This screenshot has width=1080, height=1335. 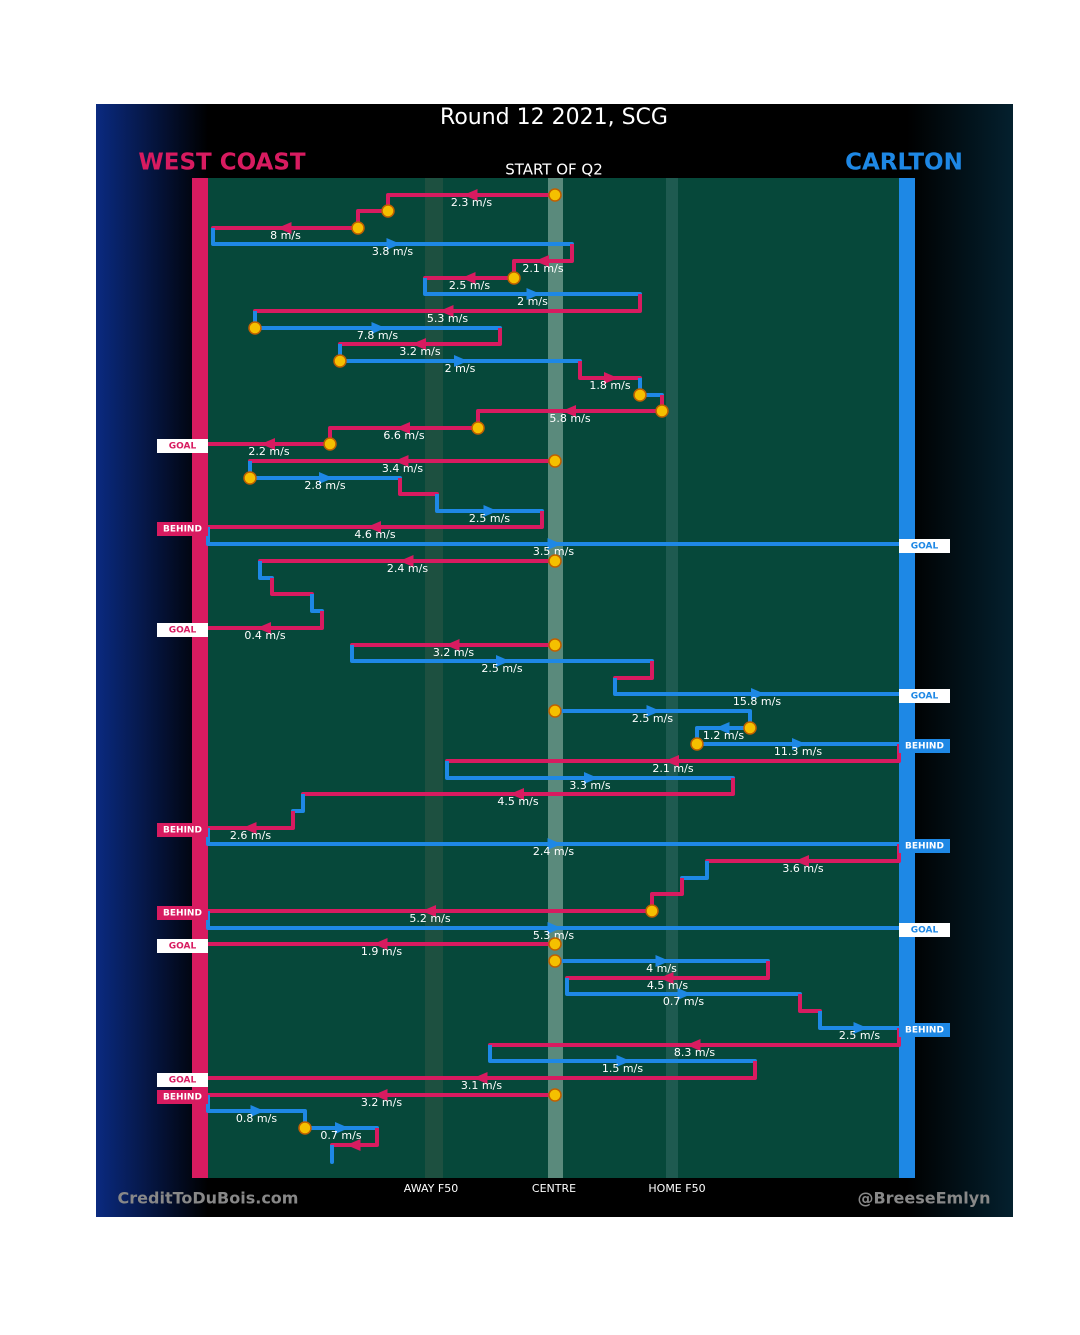 What do you see at coordinates (377, 335) in the screenshot?
I see `speed-label: 7.8 m/s` at bounding box center [377, 335].